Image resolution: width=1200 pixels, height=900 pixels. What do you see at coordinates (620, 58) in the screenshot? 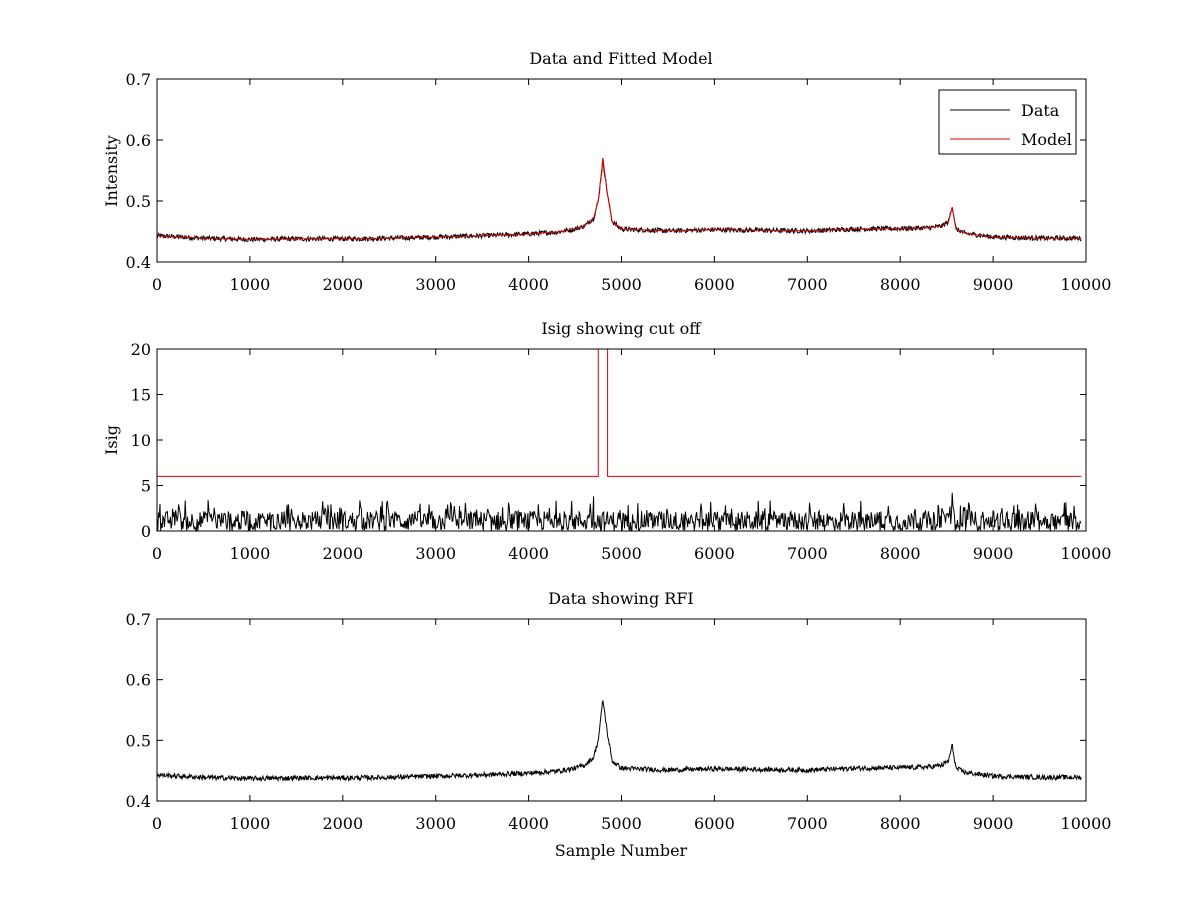
I see `panel-title: Data and Fitted Model` at bounding box center [620, 58].